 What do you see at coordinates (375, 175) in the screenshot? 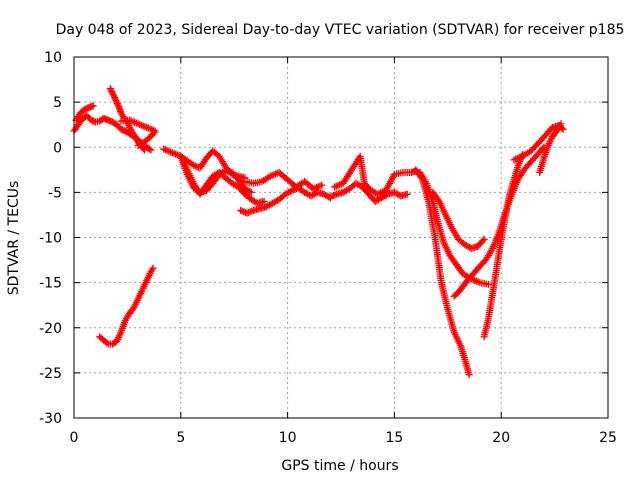
I see `series-band-12-16h-b` at bounding box center [375, 175].